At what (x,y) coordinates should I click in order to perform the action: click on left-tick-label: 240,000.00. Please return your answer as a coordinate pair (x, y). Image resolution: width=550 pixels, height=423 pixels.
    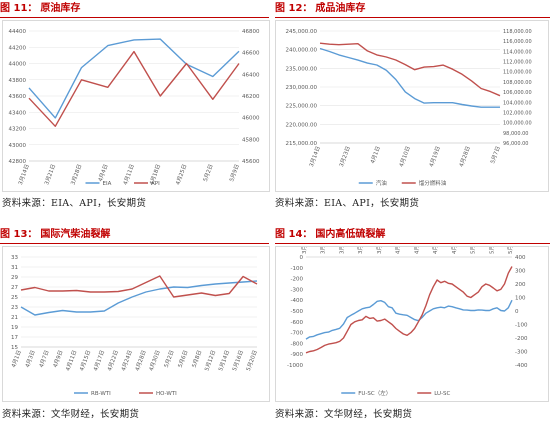
    Looking at the image, I should click on (302, 51).